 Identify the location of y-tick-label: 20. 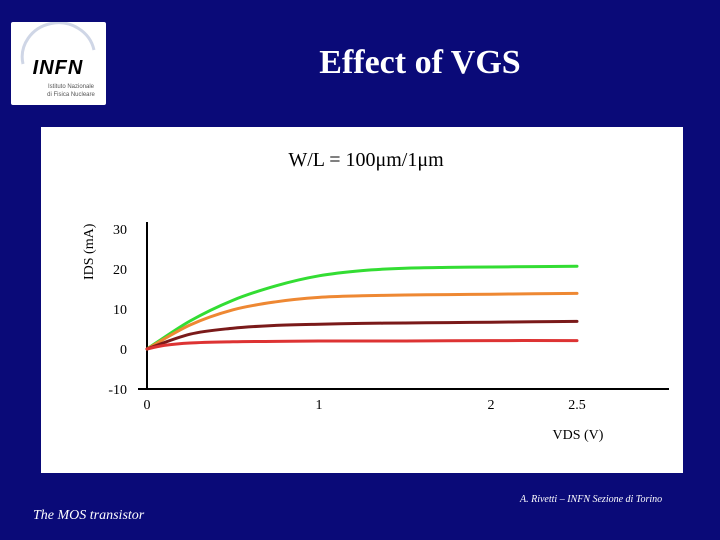
(120, 270).